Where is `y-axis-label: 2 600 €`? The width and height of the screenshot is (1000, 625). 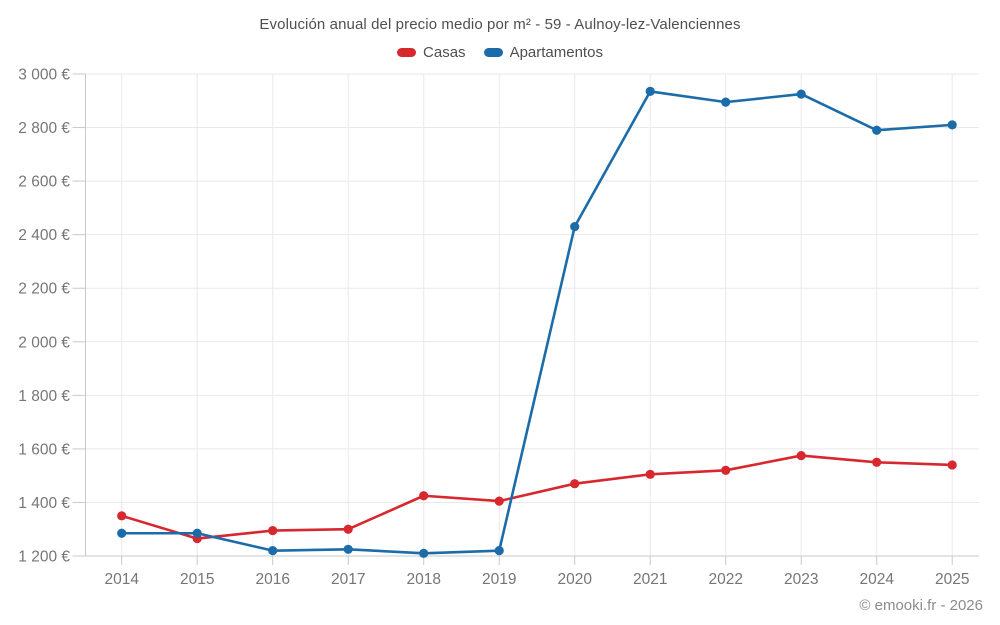
y-axis-label: 2 600 € is located at coordinates (44, 182).